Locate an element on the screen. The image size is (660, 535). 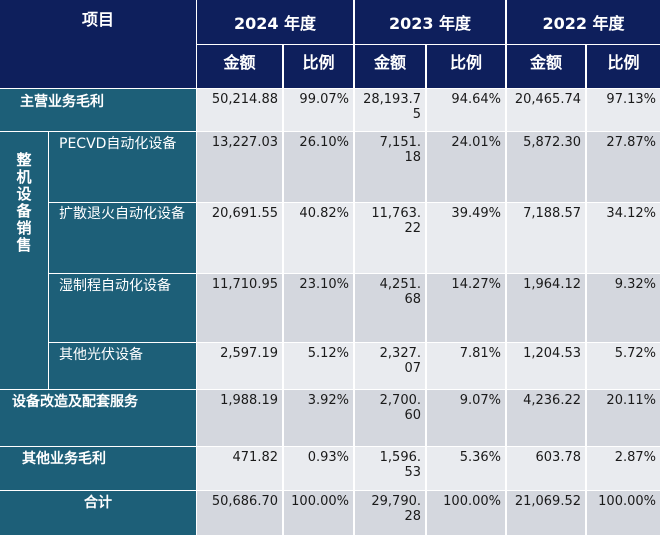
cell-diffusion-r2024: 40.82% is located at coordinates (318, 238).